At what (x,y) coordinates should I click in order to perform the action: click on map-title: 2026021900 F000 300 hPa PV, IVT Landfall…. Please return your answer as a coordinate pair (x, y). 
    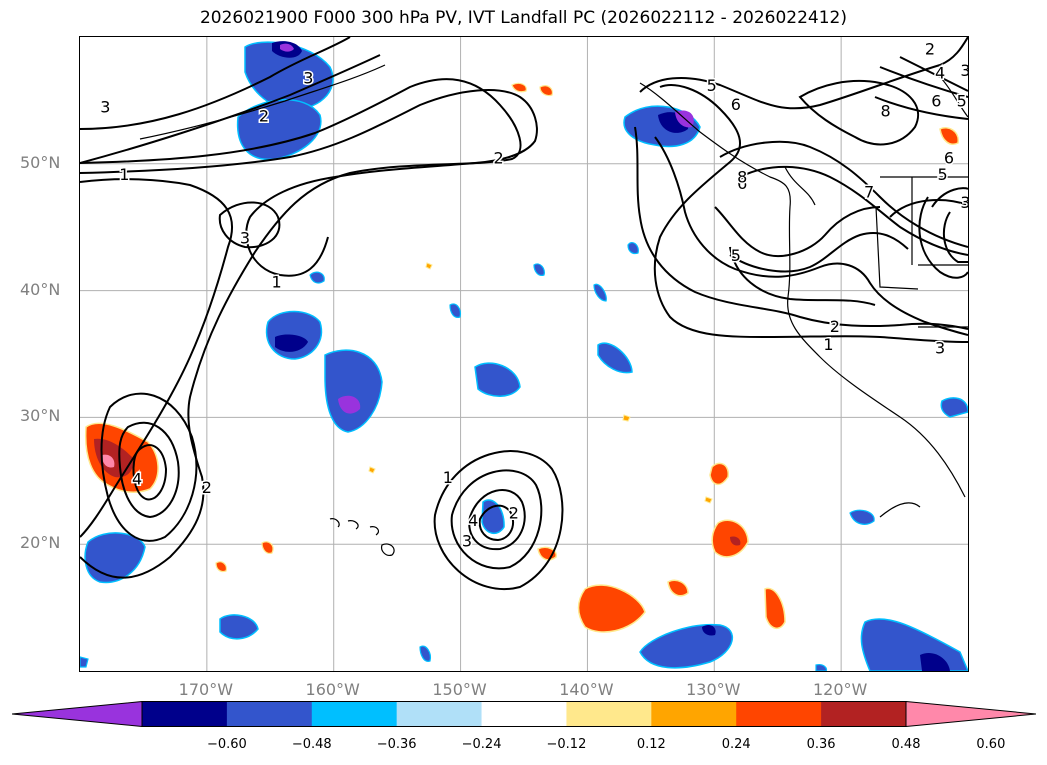
    Looking at the image, I should click on (523, 18).